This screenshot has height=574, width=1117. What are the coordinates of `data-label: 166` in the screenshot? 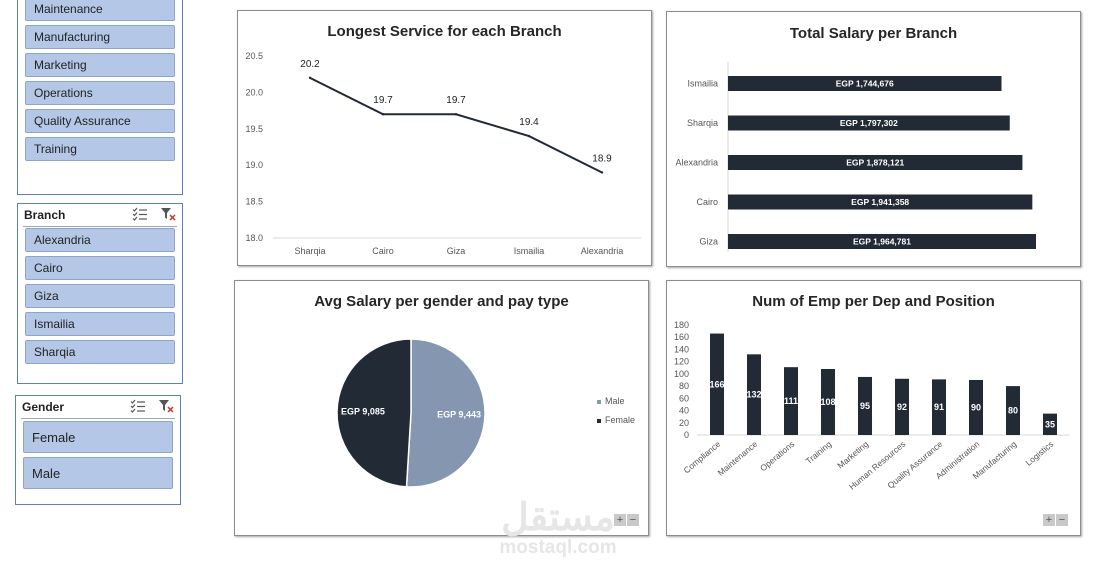 It's located at (716, 384).